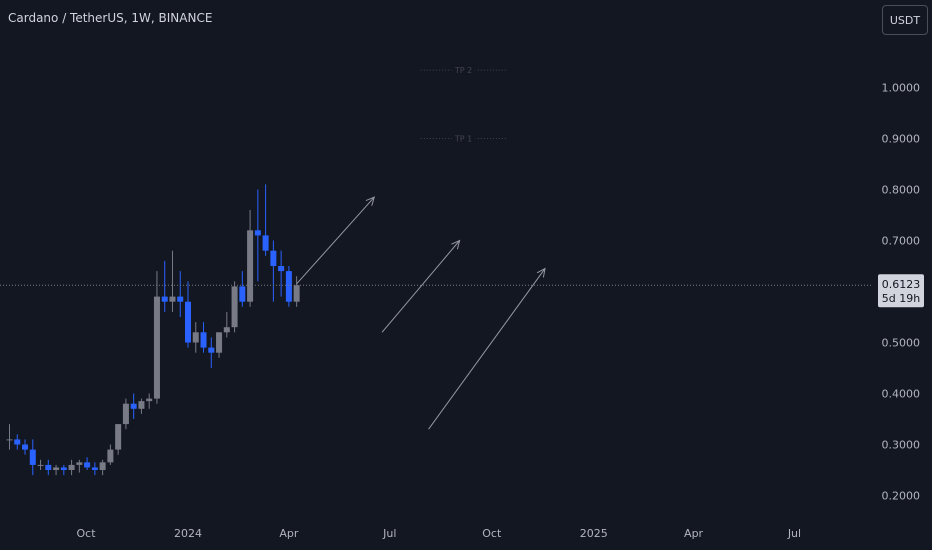 This screenshot has height=550, width=932. Describe the element at coordinates (901, 298) in the screenshot. I see `bar-close-countdown: 5d 19h` at that location.